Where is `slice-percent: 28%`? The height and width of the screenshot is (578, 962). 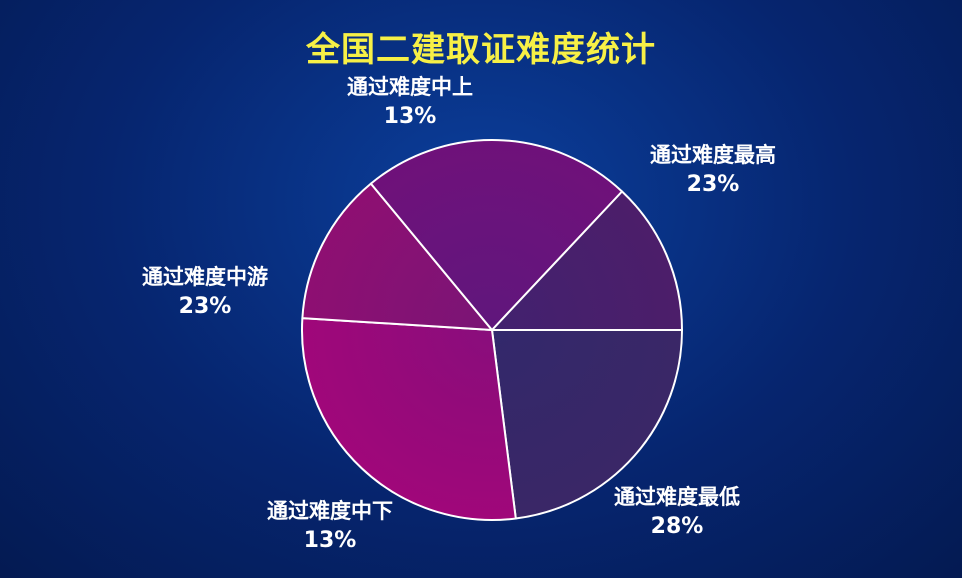 slice-percent: 28% is located at coordinates (677, 526).